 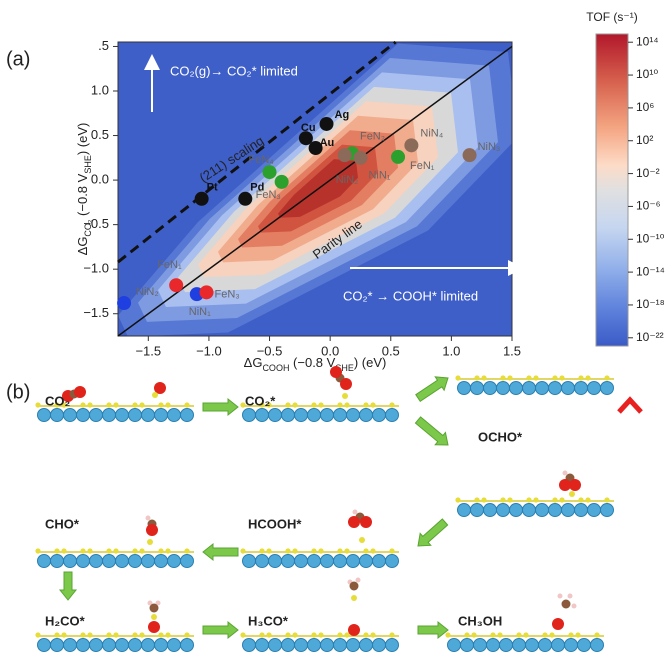 I want to click on y-tick-label: −1.0, so click(x=96, y=268).